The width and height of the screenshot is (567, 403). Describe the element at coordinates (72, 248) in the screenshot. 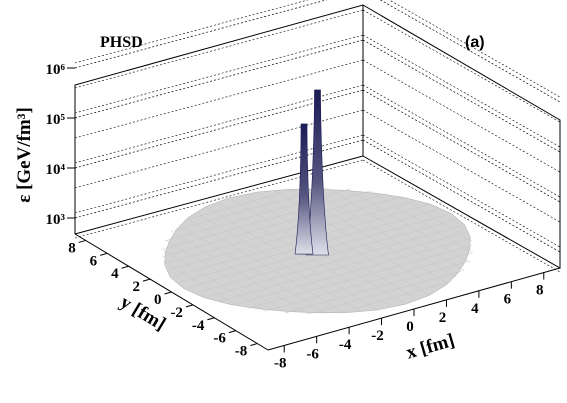

I see `y-tick-label: 8` at that location.